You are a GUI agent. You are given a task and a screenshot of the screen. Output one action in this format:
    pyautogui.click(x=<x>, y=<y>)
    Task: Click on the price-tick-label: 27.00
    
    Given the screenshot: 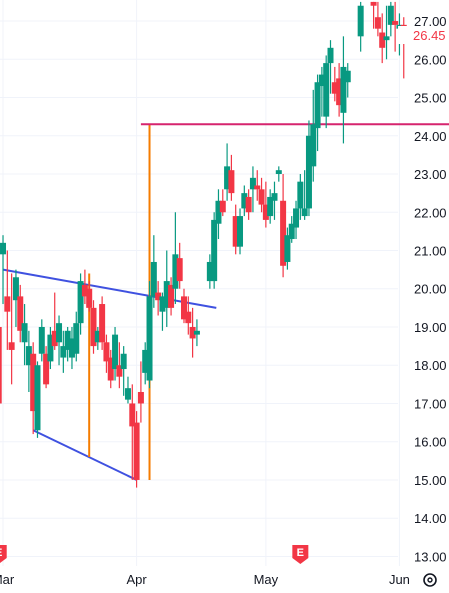 What is the action you would take?
    pyautogui.click(x=430, y=21)
    